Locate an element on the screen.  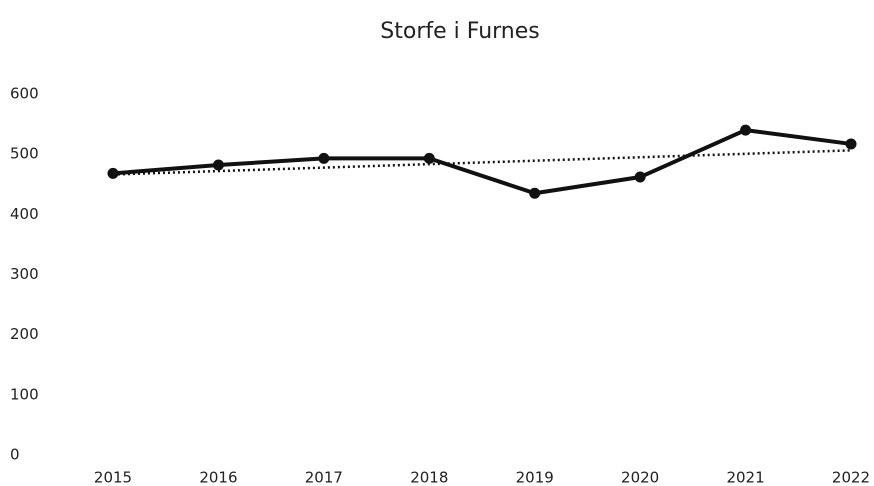
y-tick-label: 200 is located at coordinates (24, 334).